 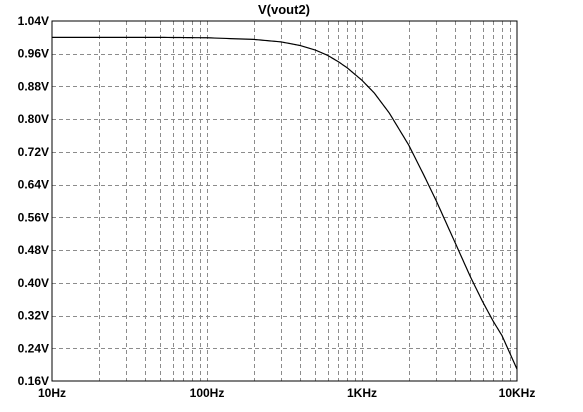 I want to click on y-tick-label: 0.32V, so click(x=33, y=316).